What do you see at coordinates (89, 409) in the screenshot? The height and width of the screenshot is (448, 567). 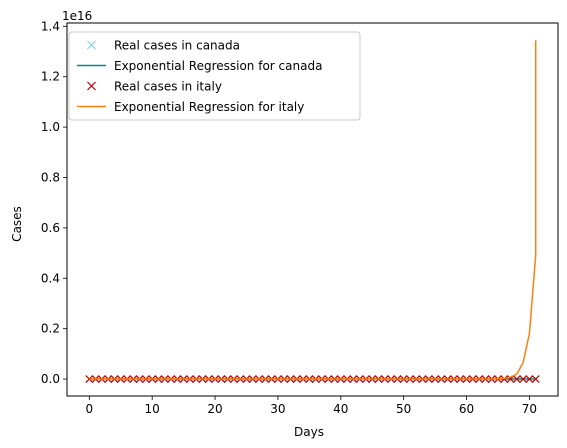 I see `x-tick-label: 0` at bounding box center [89, 409].